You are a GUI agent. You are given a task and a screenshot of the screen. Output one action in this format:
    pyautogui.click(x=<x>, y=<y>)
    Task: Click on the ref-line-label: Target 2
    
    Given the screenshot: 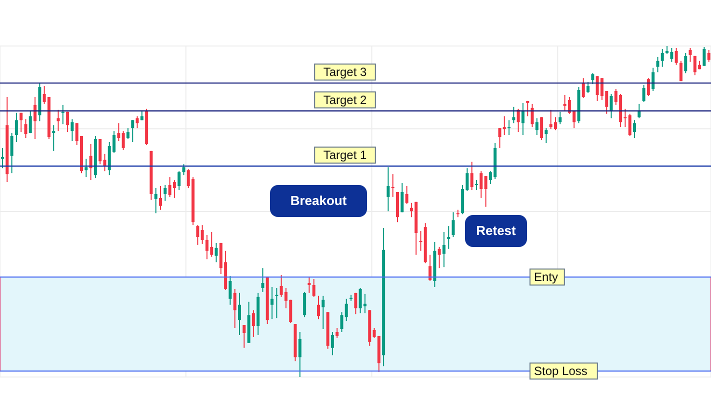 What is the action you would take?
    pyautogui.click(x=345, y=99)
    